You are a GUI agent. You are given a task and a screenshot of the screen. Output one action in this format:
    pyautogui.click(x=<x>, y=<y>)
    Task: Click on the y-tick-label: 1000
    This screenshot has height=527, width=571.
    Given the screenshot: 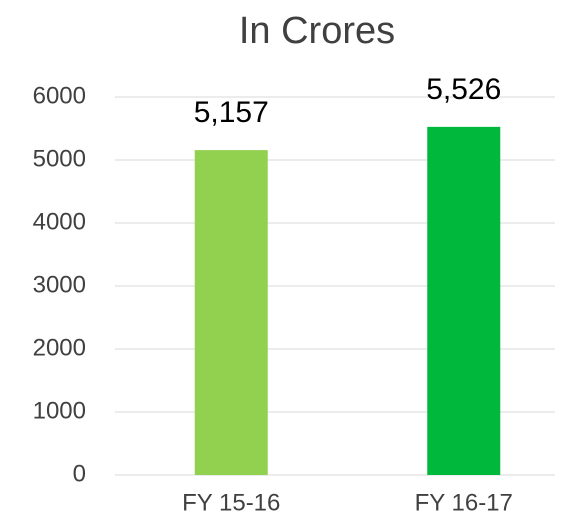 What is the action you would take?
    pyautogui.click(x=59, y=410)
    